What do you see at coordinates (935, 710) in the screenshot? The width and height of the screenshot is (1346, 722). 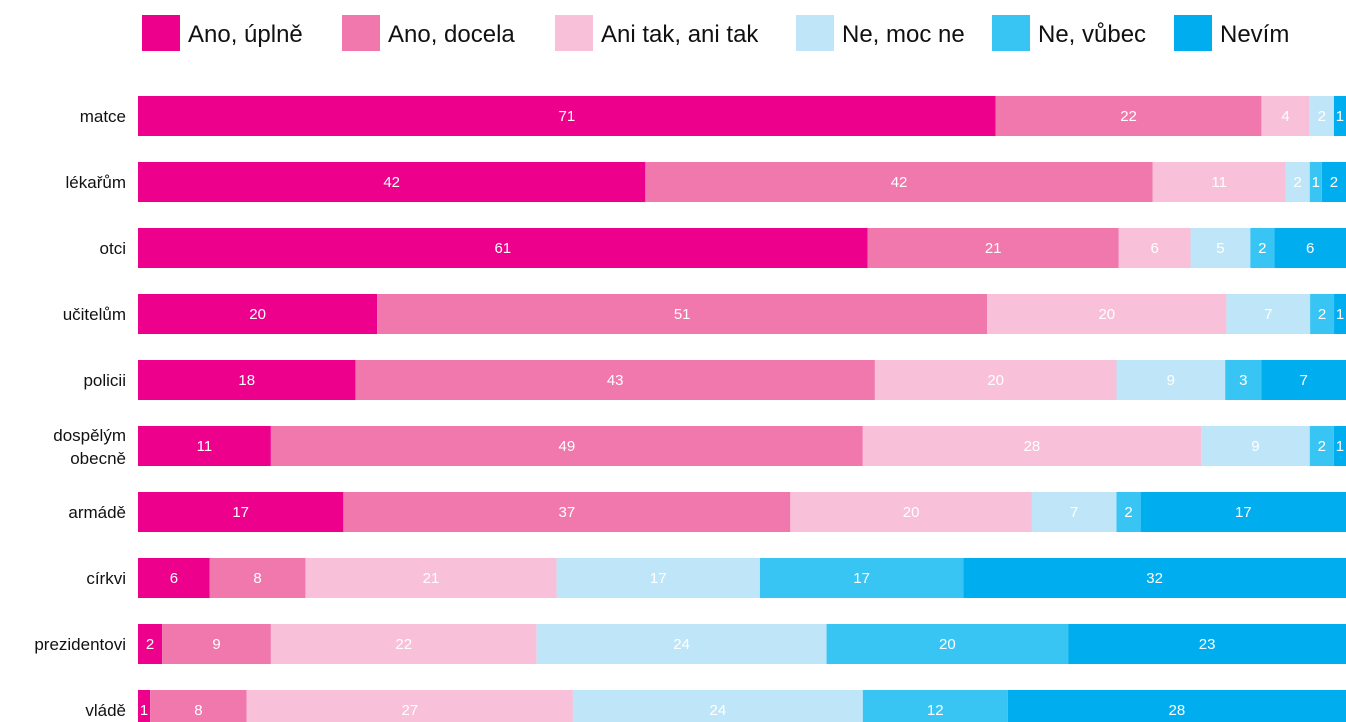 I see `data-label: 12` at bounding box center [935, 710].